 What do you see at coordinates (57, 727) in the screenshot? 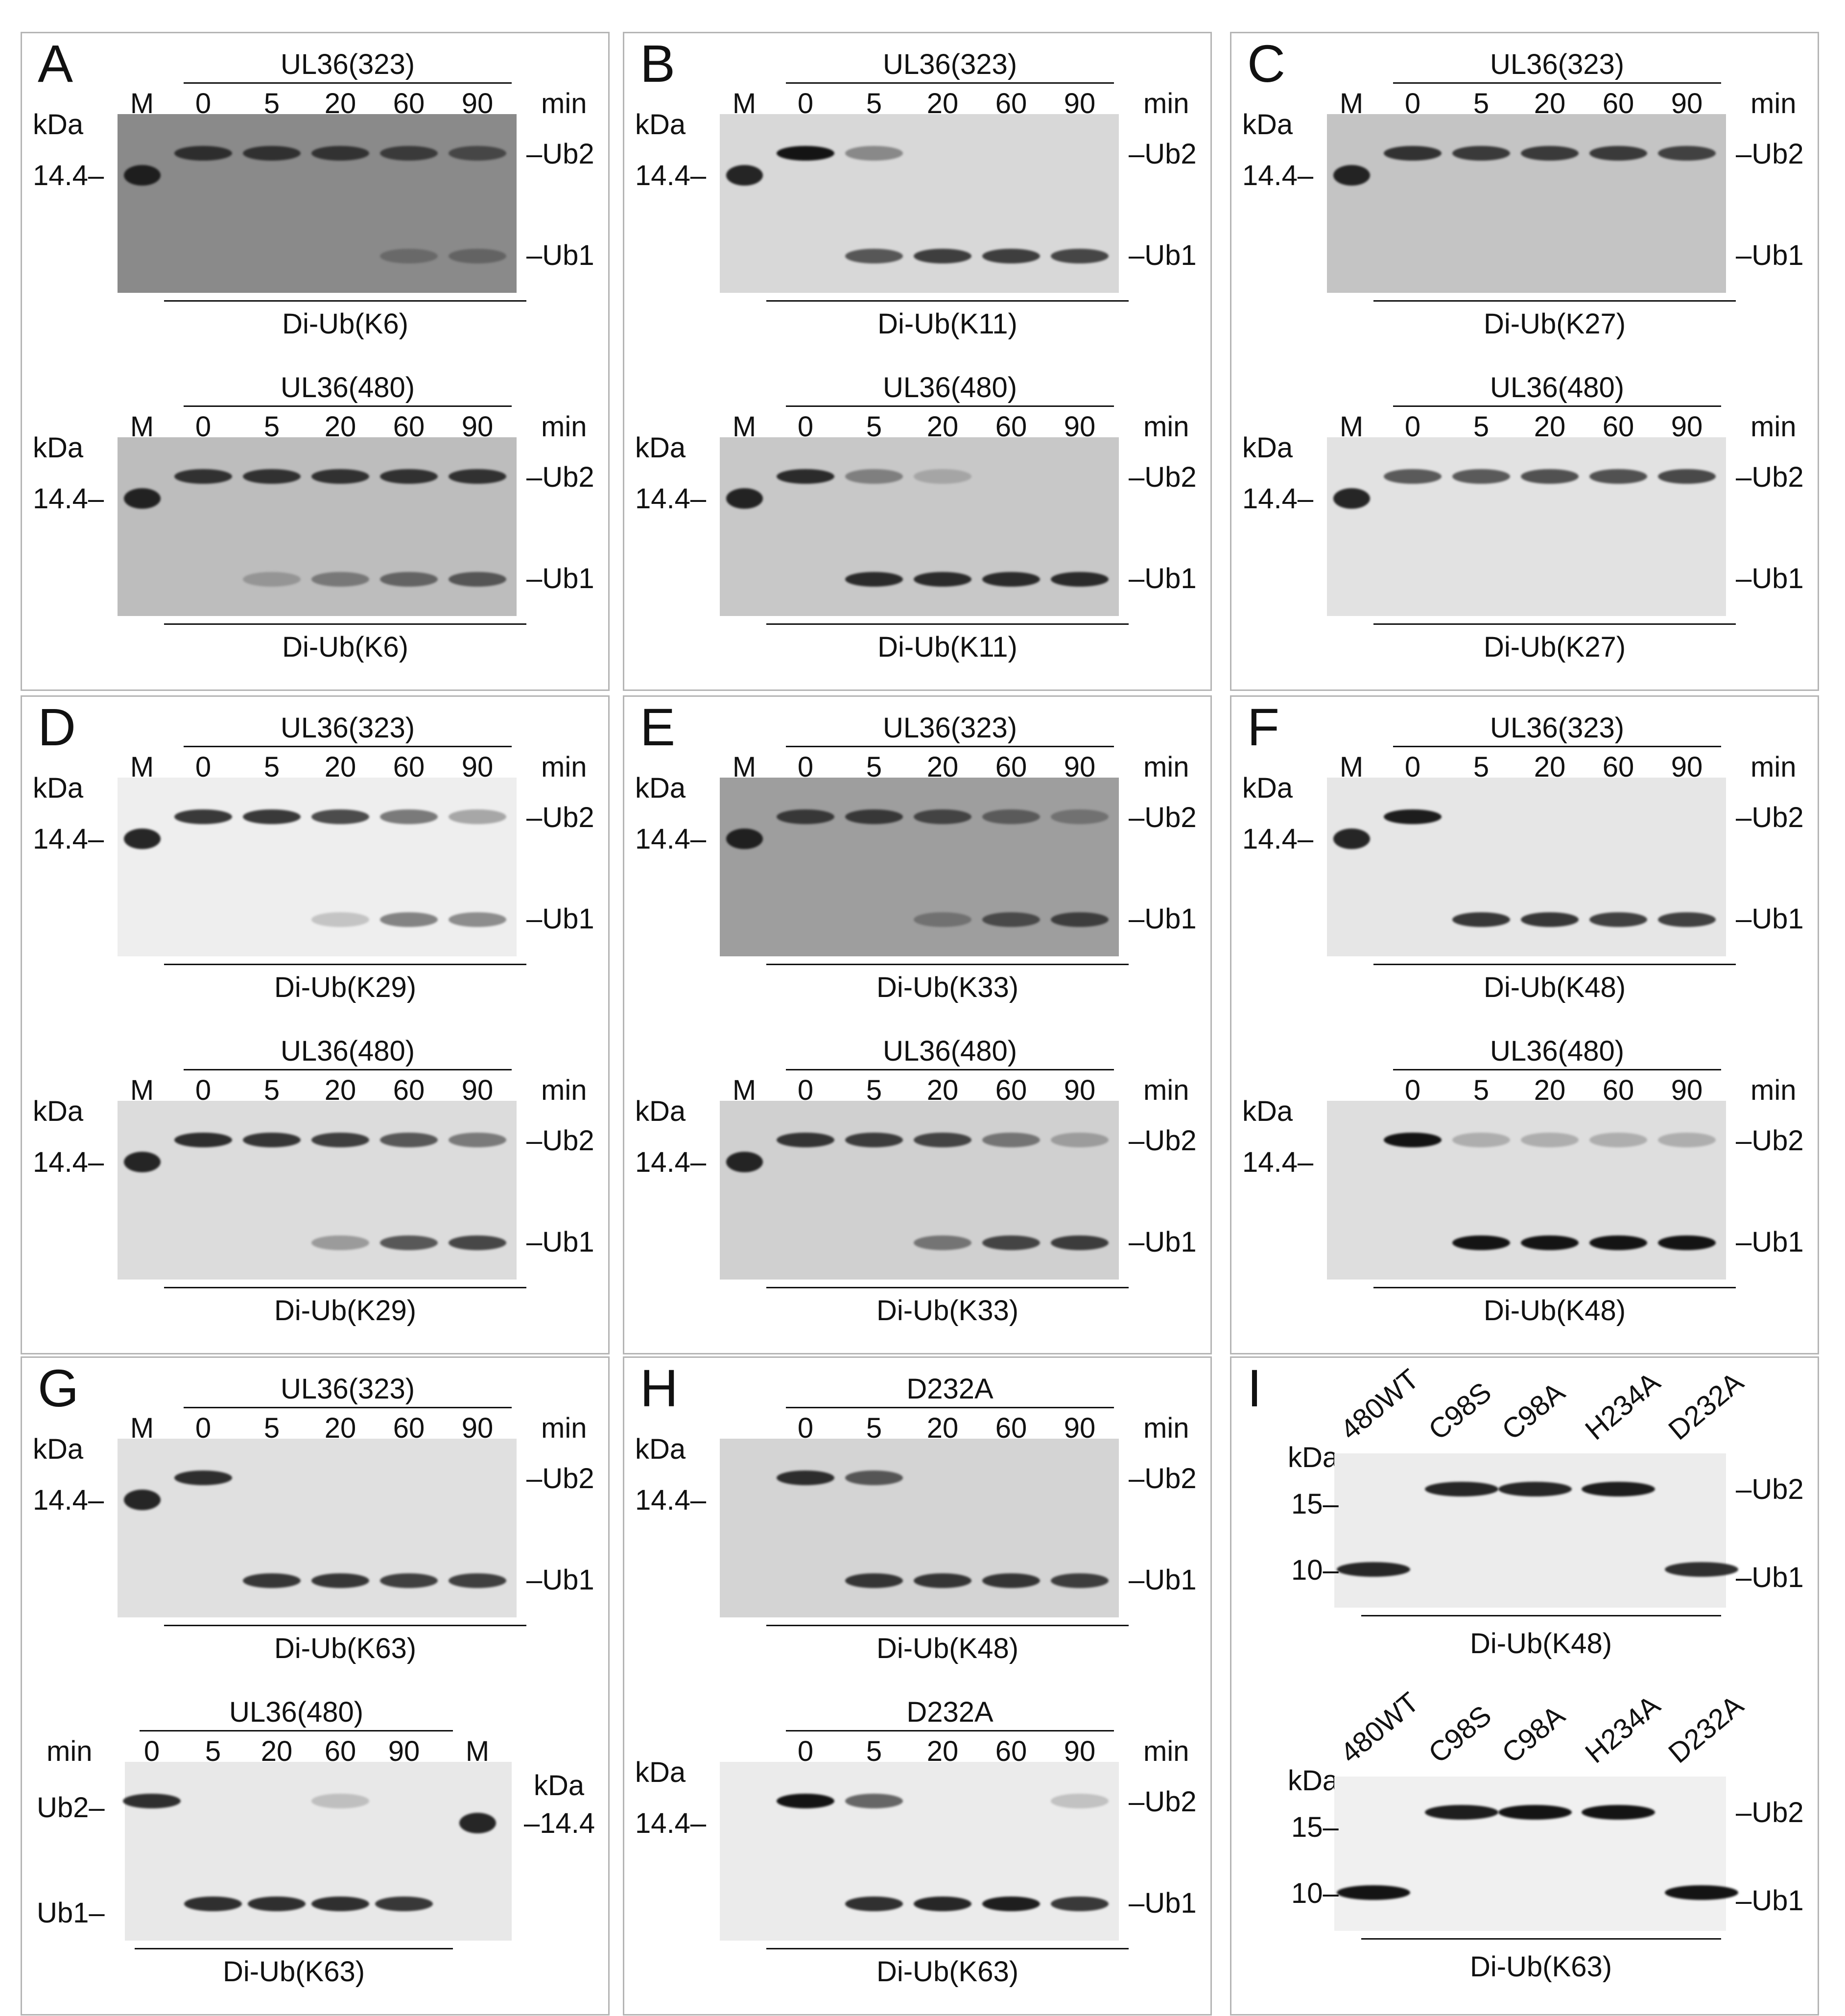
I see `panel-label: D` at bounding box center [57, 727].